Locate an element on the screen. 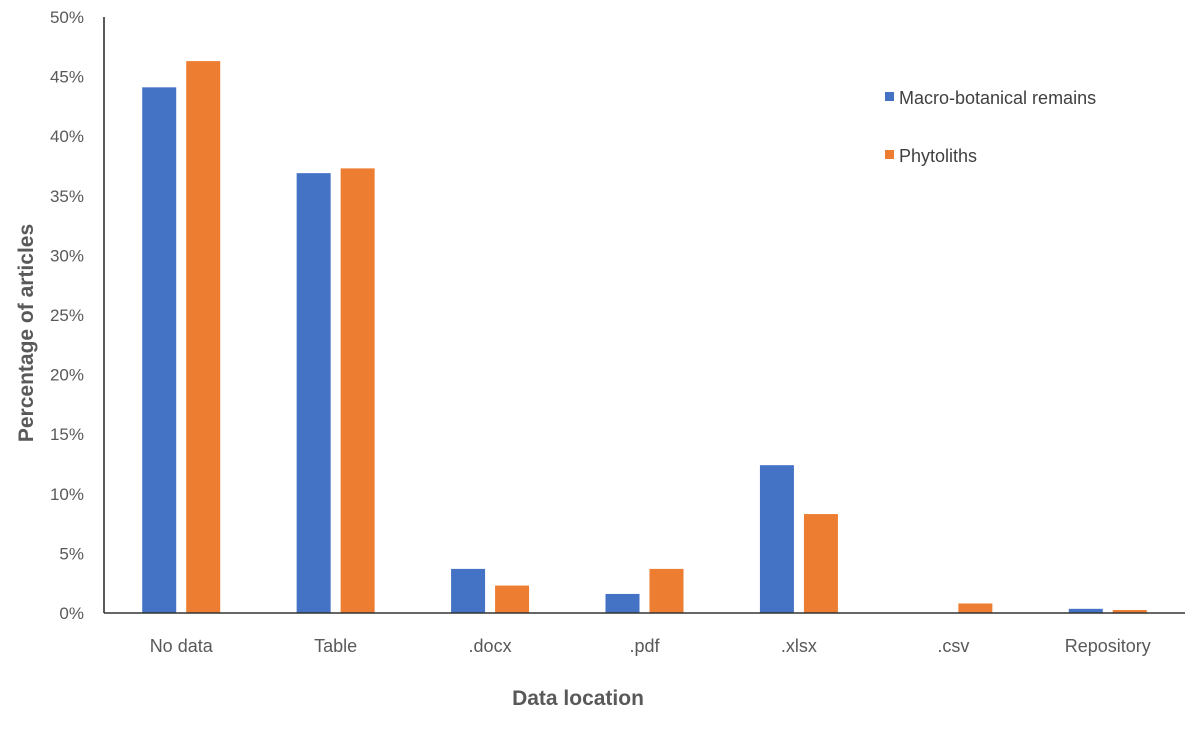 The height and width of the screenshot is (729, 1200). y-axis-title: Percentage of articles is located at coordinates (26, 333).